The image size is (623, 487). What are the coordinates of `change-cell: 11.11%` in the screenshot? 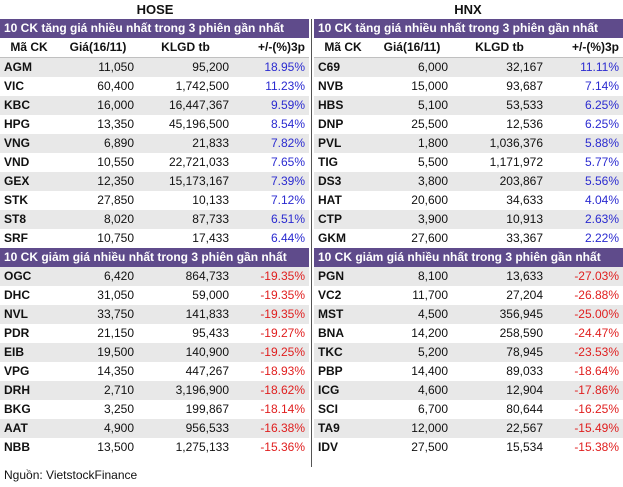 It's located at (585, 67).